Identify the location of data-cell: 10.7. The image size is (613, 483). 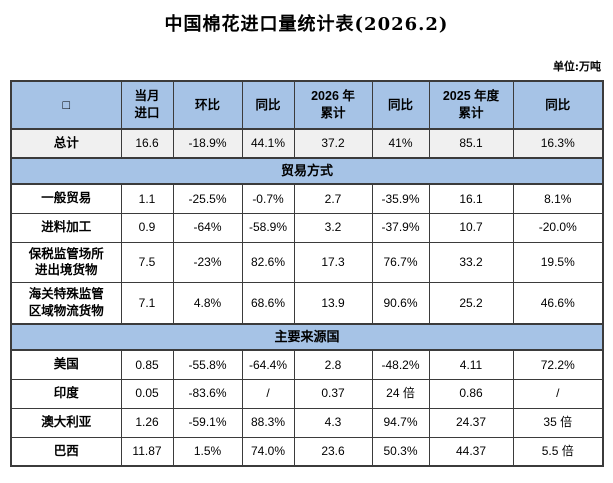
(471, 227).